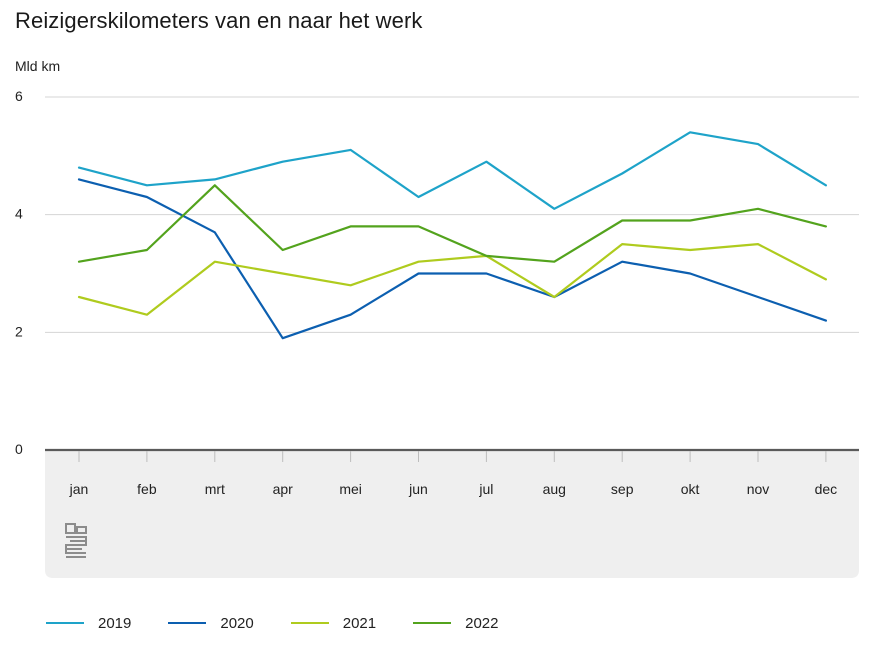 Image resolution: width=874 pixels, height=656 pixels. I want to click on series-line-2021, so click(452, 279).